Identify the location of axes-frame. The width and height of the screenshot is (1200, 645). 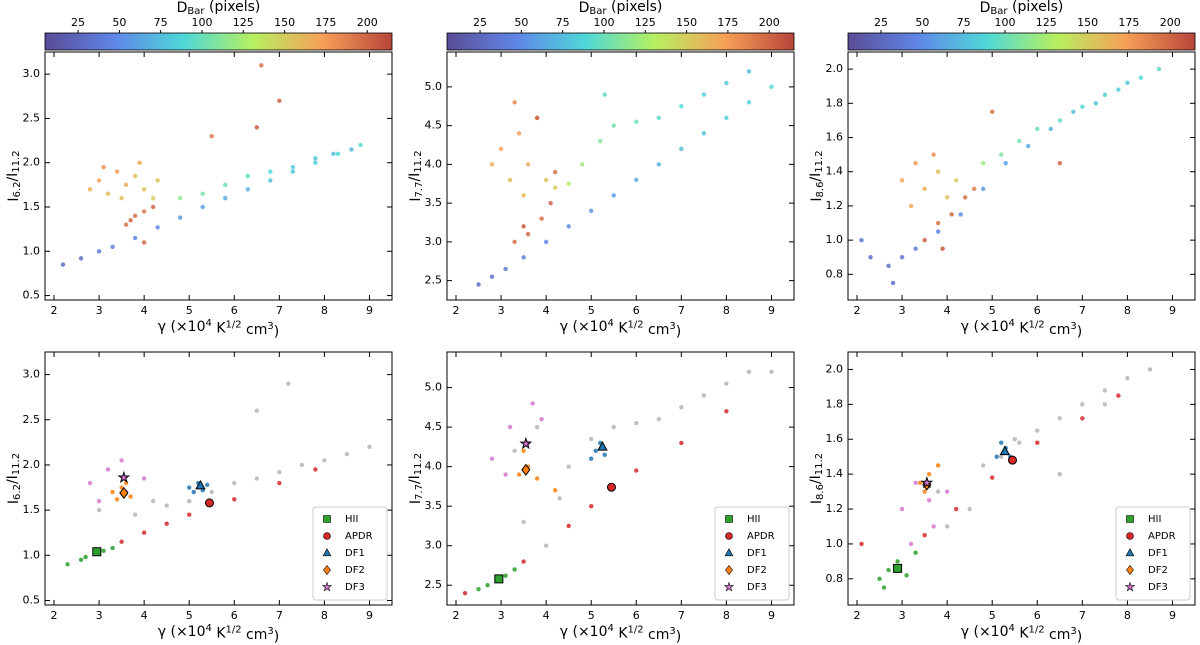
(620, 478).